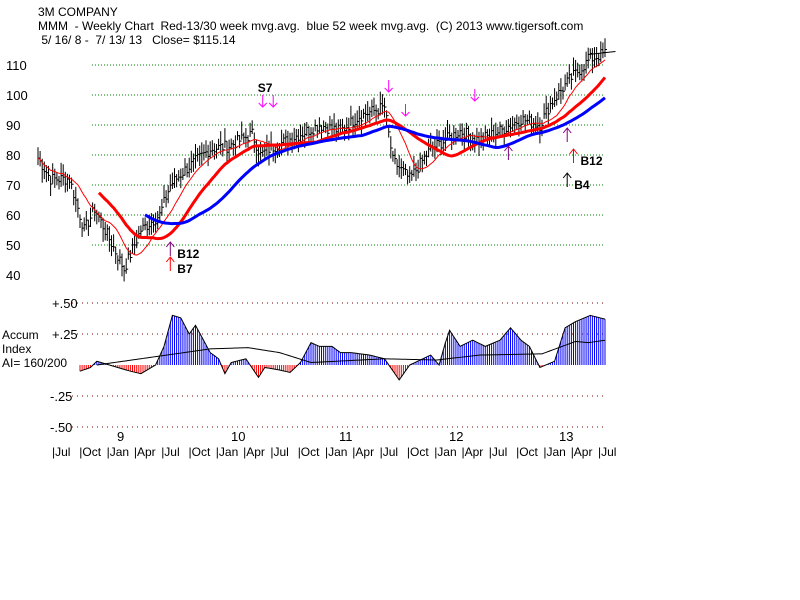 Image resolution: width=800 pixels, height=600 pixels. What do you see at coordinates (351, 352) in the screenshot?
I see `ai-moving-average` at bounding box center [351, 352].